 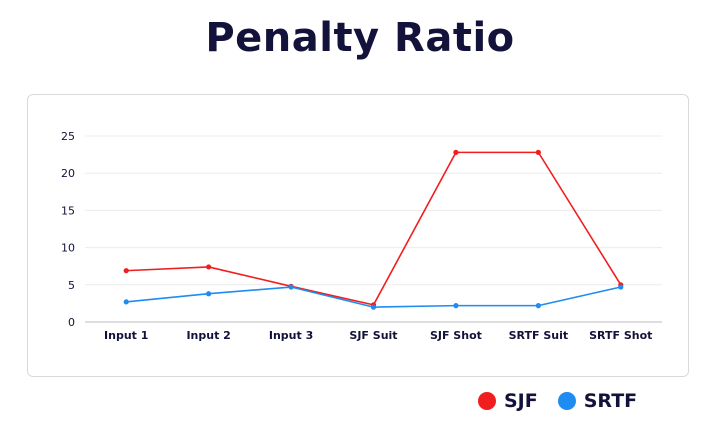 I want to click on chart-title: Penalty Ratio, so click(x=360, y=38).